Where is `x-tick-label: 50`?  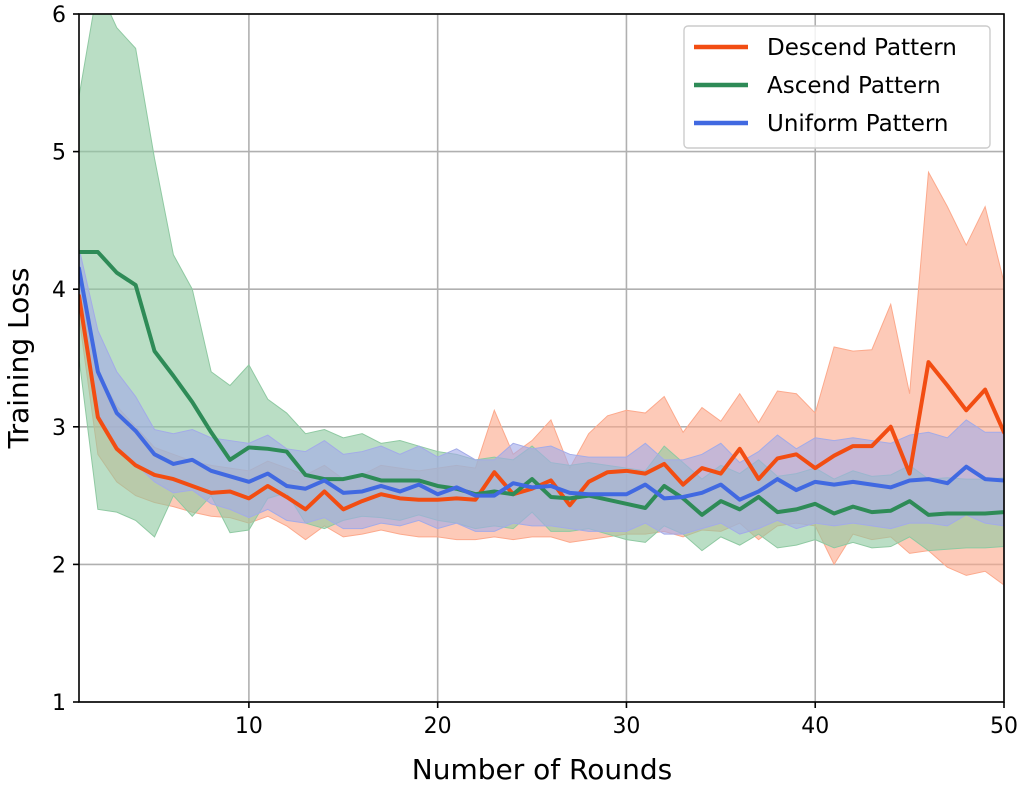 x-tick-label: 50 is located at coordinates (1004, 726).